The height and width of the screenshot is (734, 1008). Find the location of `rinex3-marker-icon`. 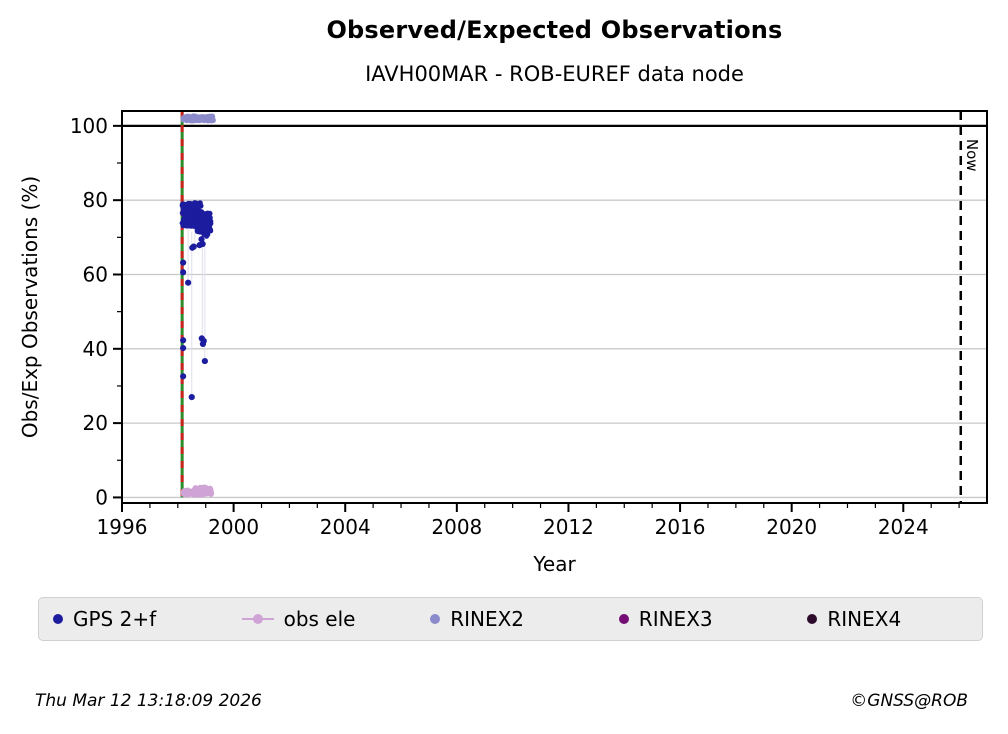

rinex3-marker-icon is located at coordinates (623, 619).